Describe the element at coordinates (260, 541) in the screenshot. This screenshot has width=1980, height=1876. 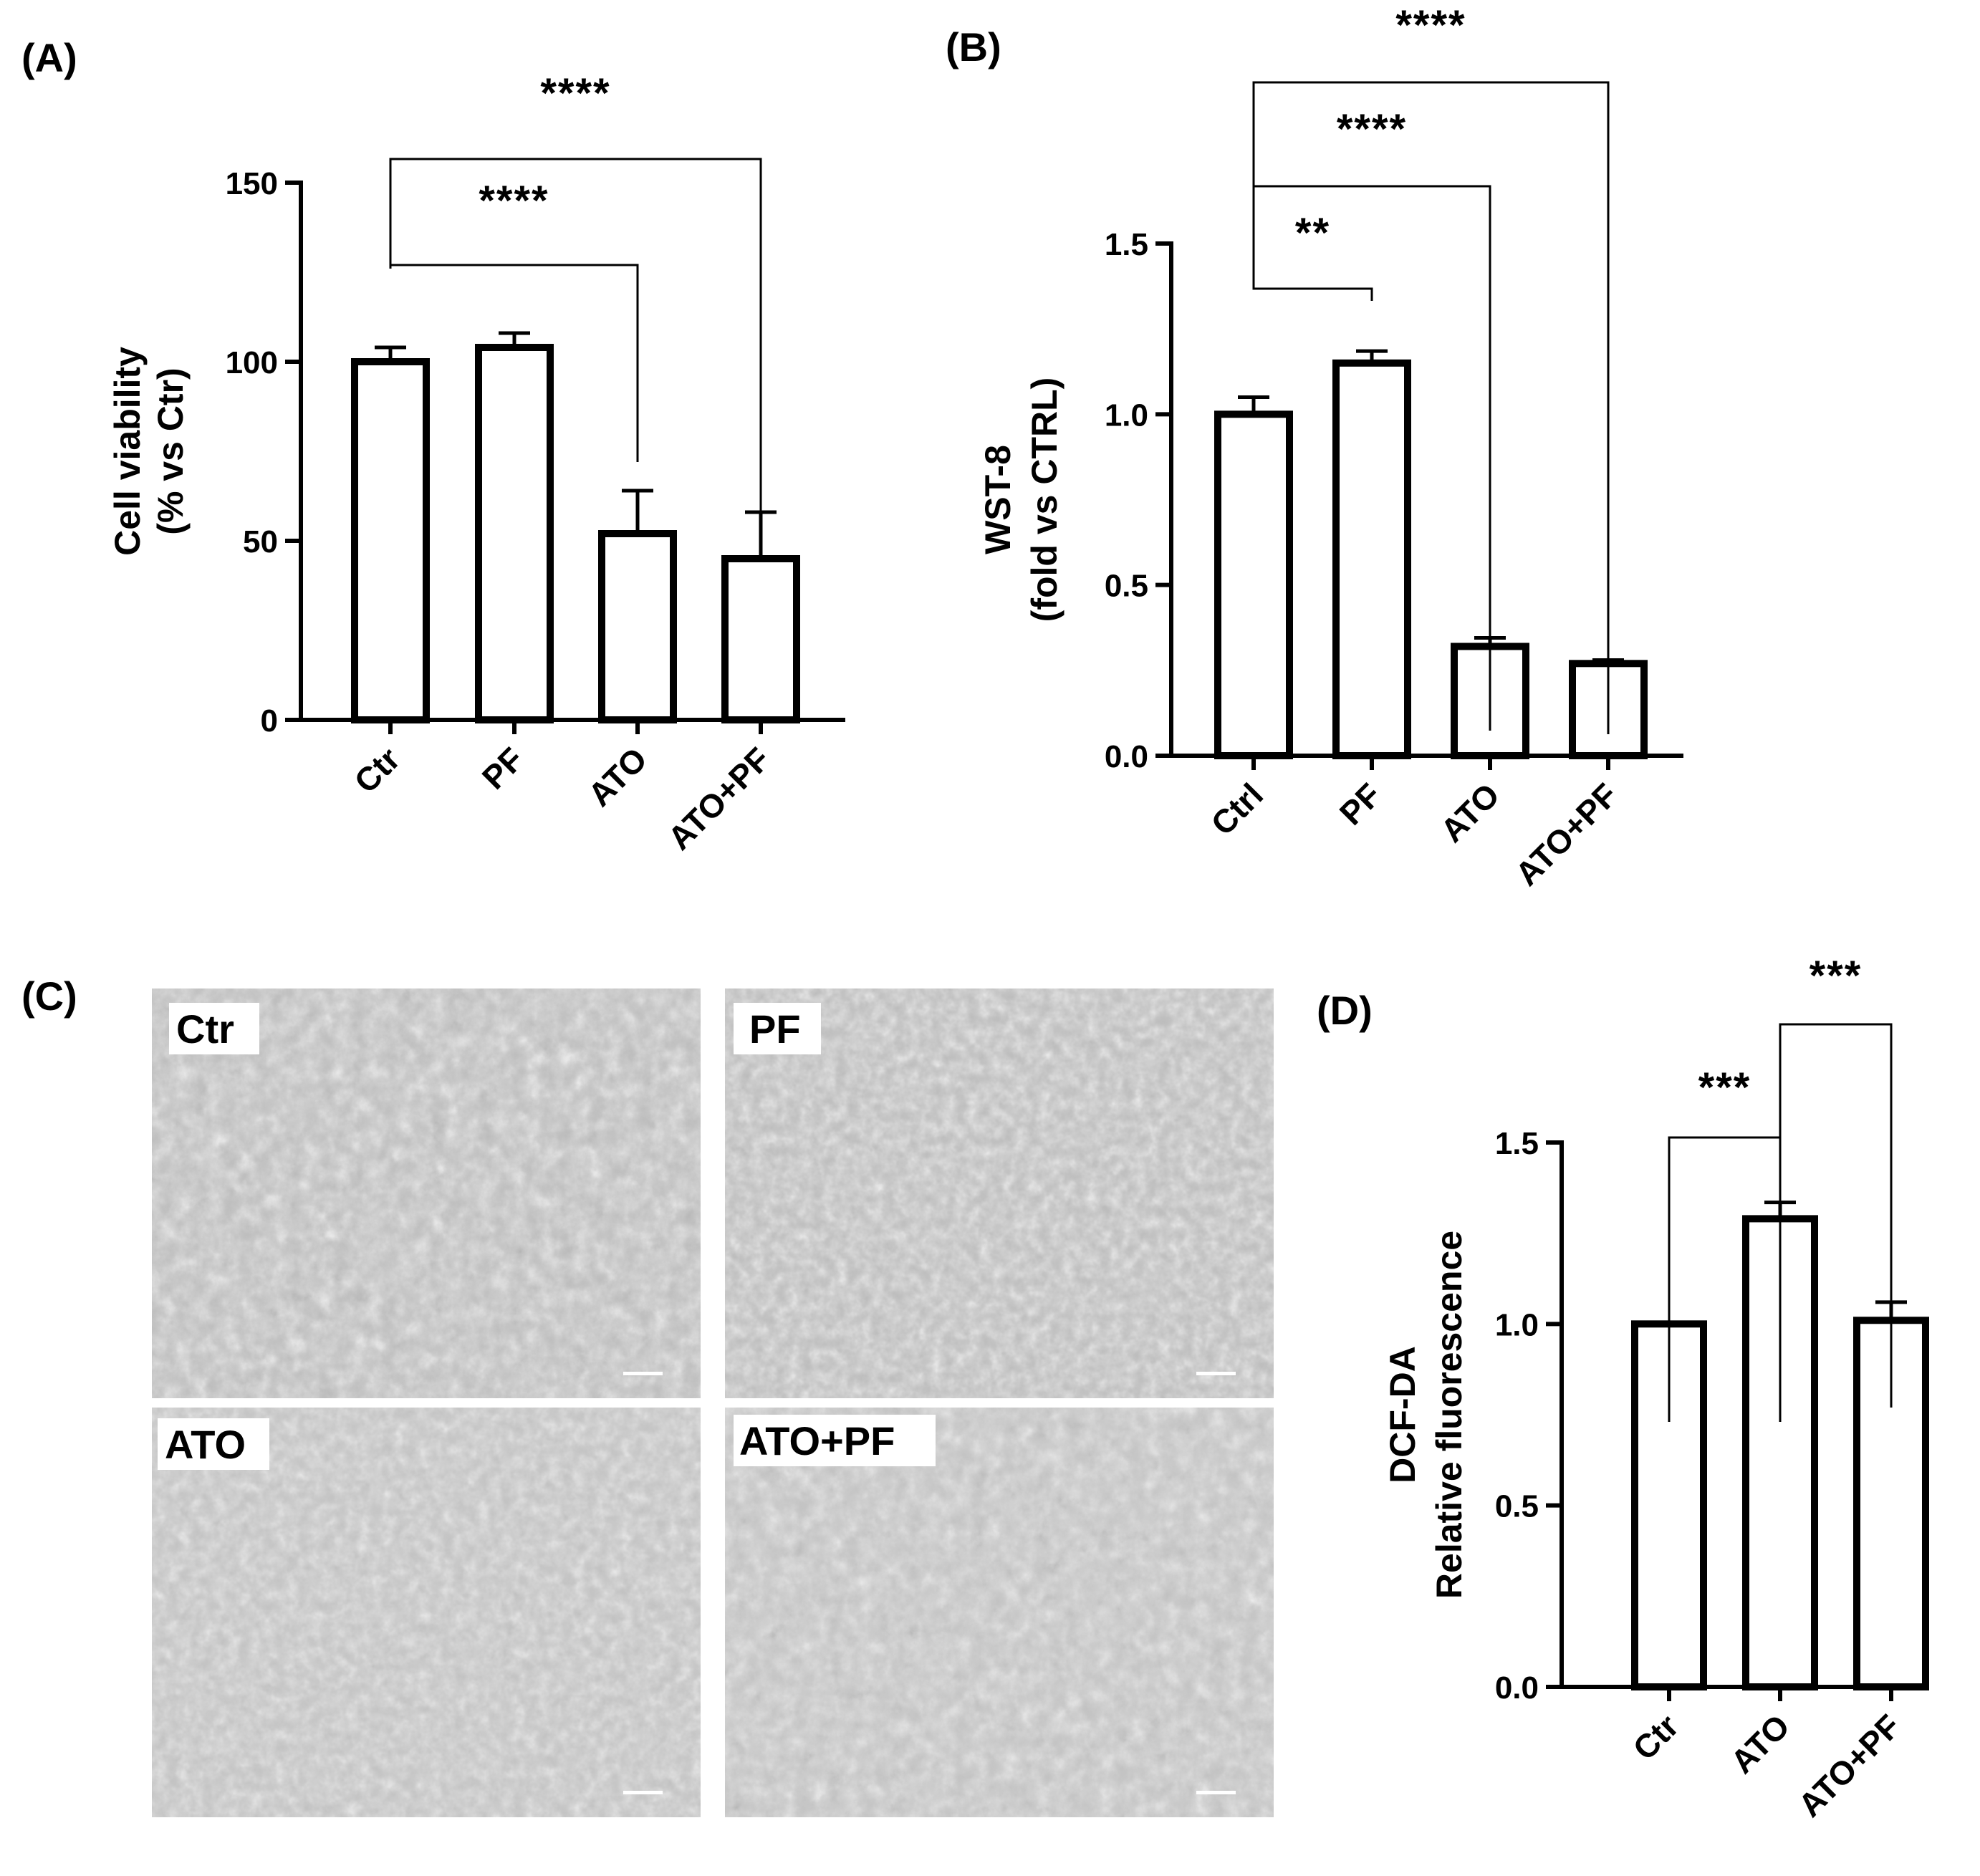
I see `y-tick-label: 50` at that location.